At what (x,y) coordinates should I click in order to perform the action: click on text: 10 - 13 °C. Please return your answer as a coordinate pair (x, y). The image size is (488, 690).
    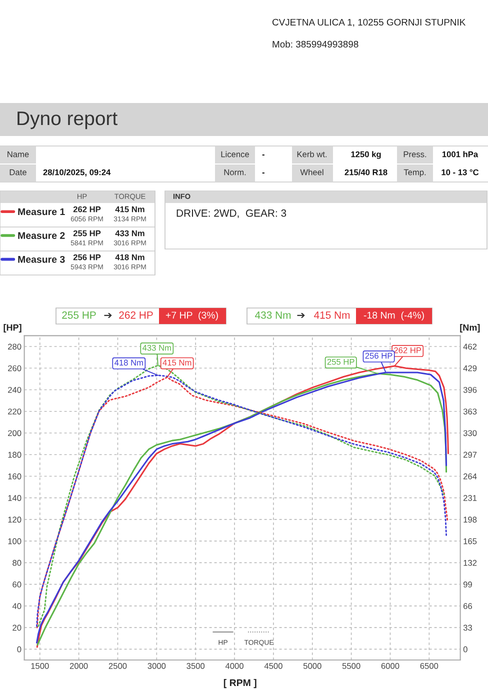
    Looking at the image, I should click on (460, 172).